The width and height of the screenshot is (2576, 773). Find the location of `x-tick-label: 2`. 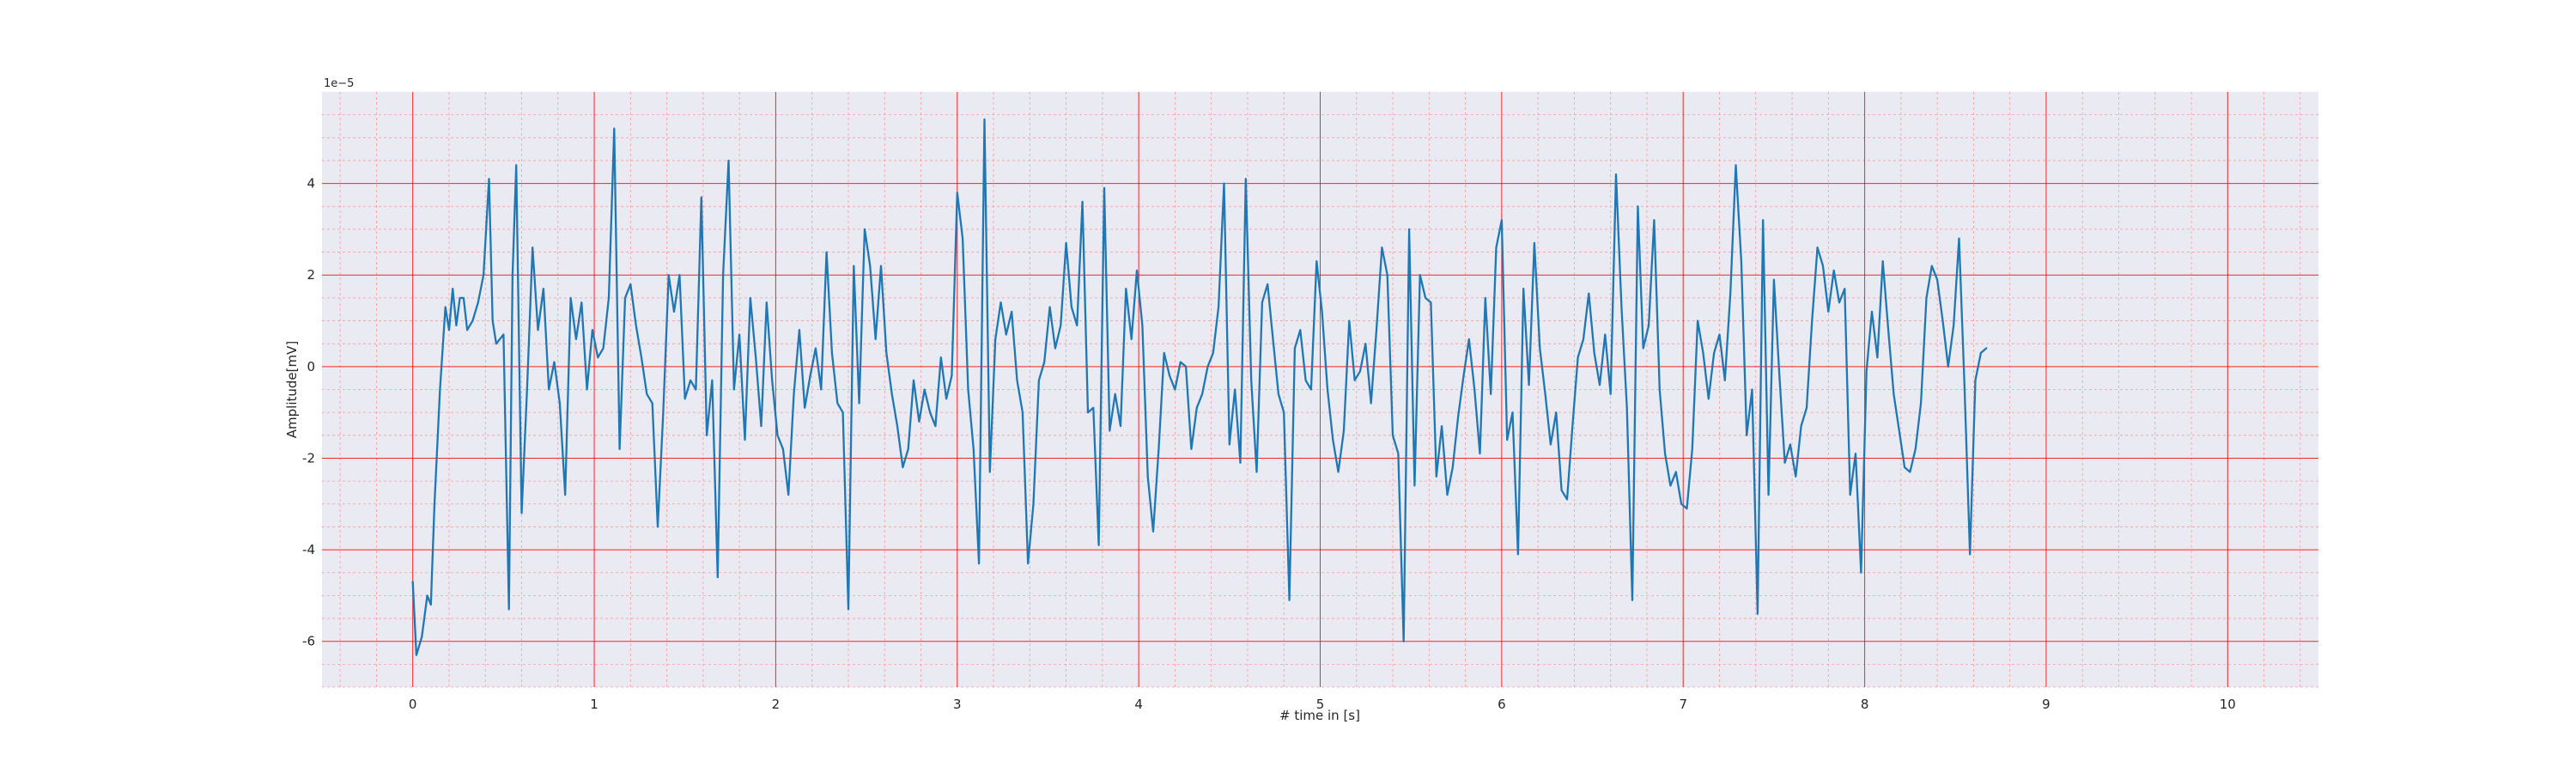

x-tick-label: 2 is located at coordinates (777, 704).